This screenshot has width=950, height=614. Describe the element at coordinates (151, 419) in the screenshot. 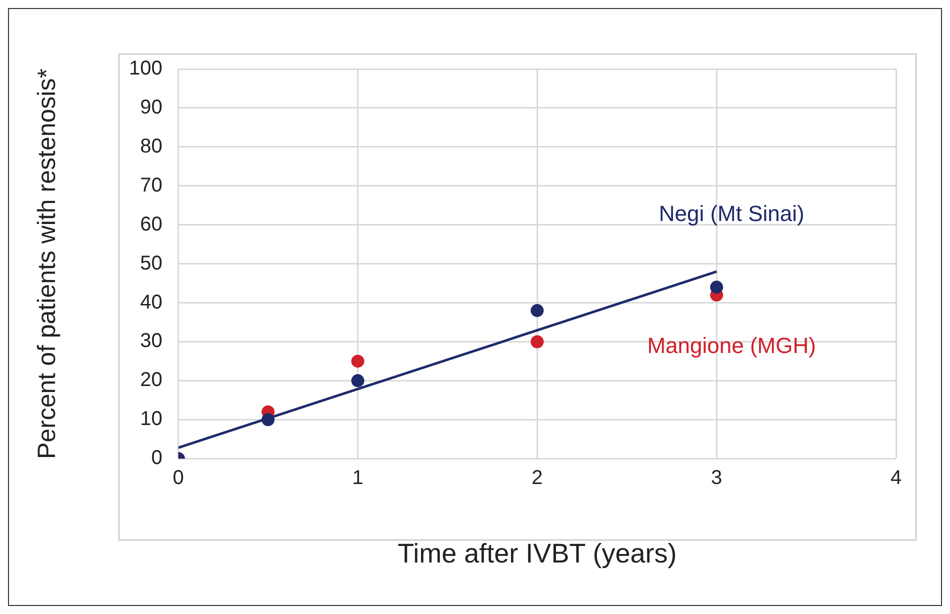

I see `y-tick-label: 10` at that location.